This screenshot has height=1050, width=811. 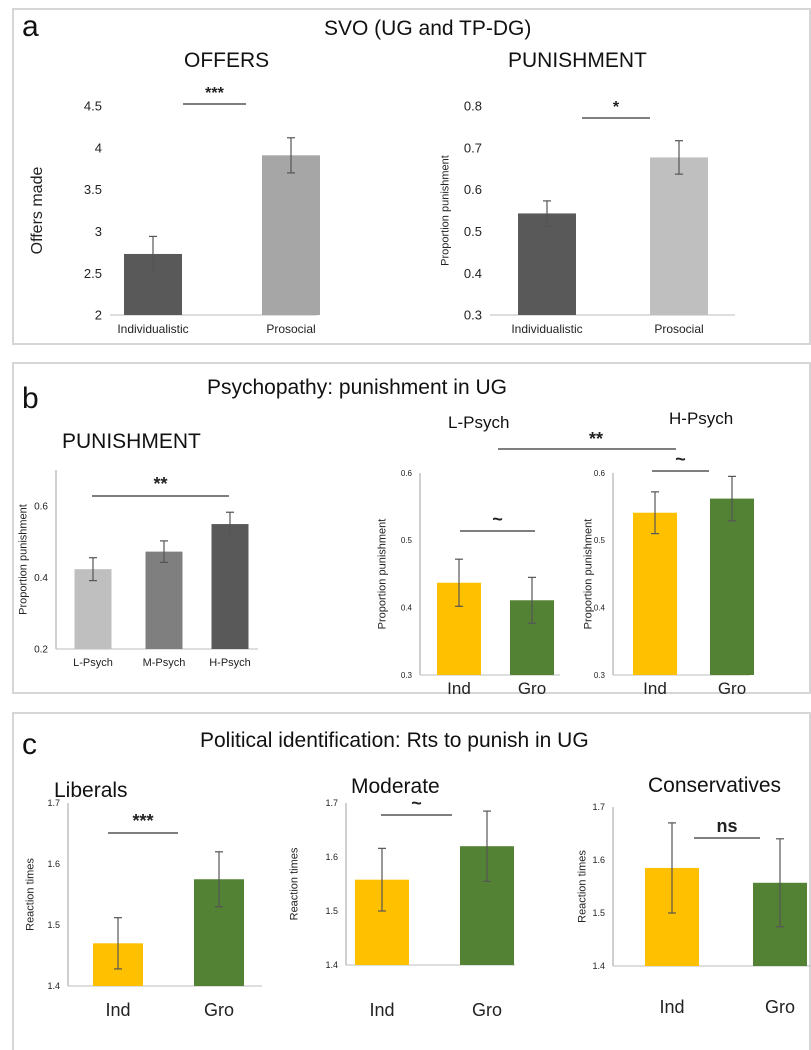 What do you see at coordinates (596, 439) in the screenshot?
I see `cross-significance-label: **` at bounding box center [596, 439].